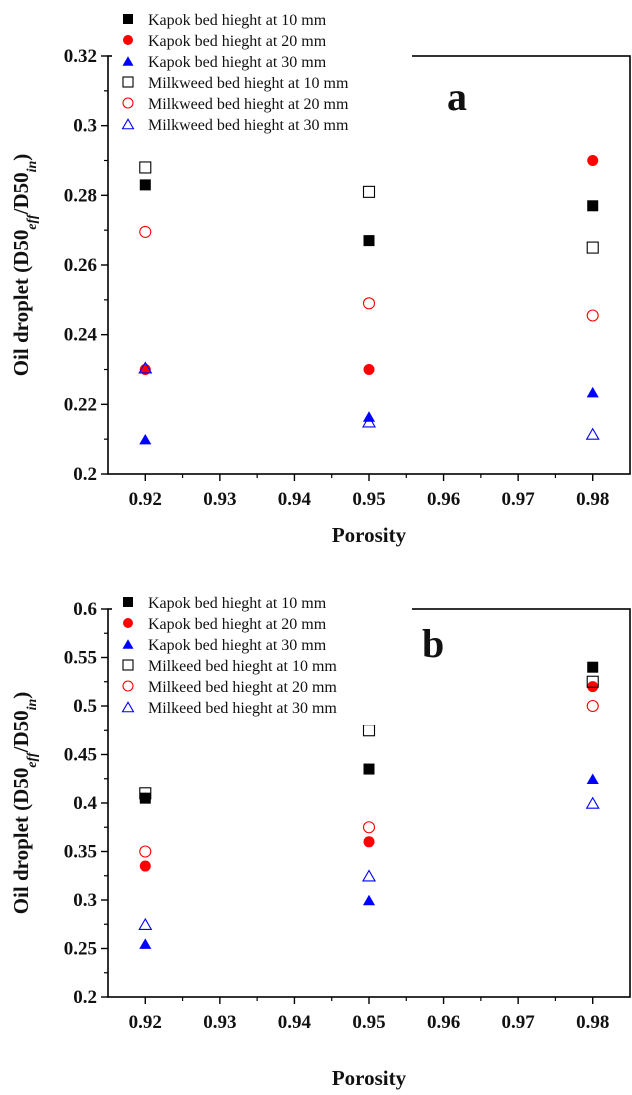 This screenshot has height=1095, width=632. What do you see at coordinates (242, 687) in the screenshot?
I see `legend-label: Milkeed bed hieght at 20 mm` at bounding box center [242, 687].